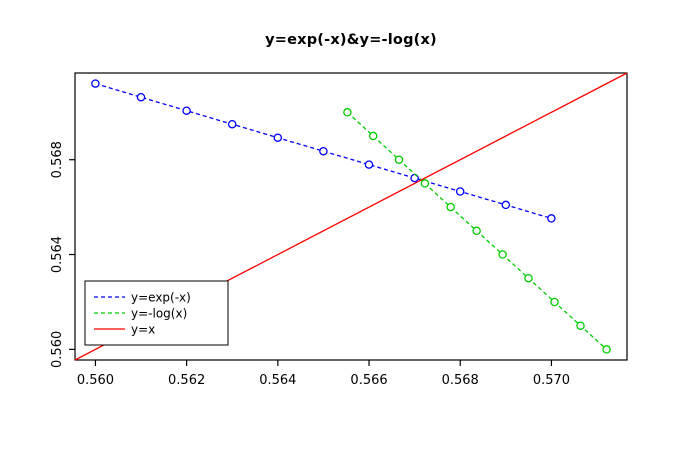 The width and height of the screenshot is (682, 452). Describe the element at coordinates (57, 349) in the screenshot. I see `y-tick-label: 0.560` at that location.